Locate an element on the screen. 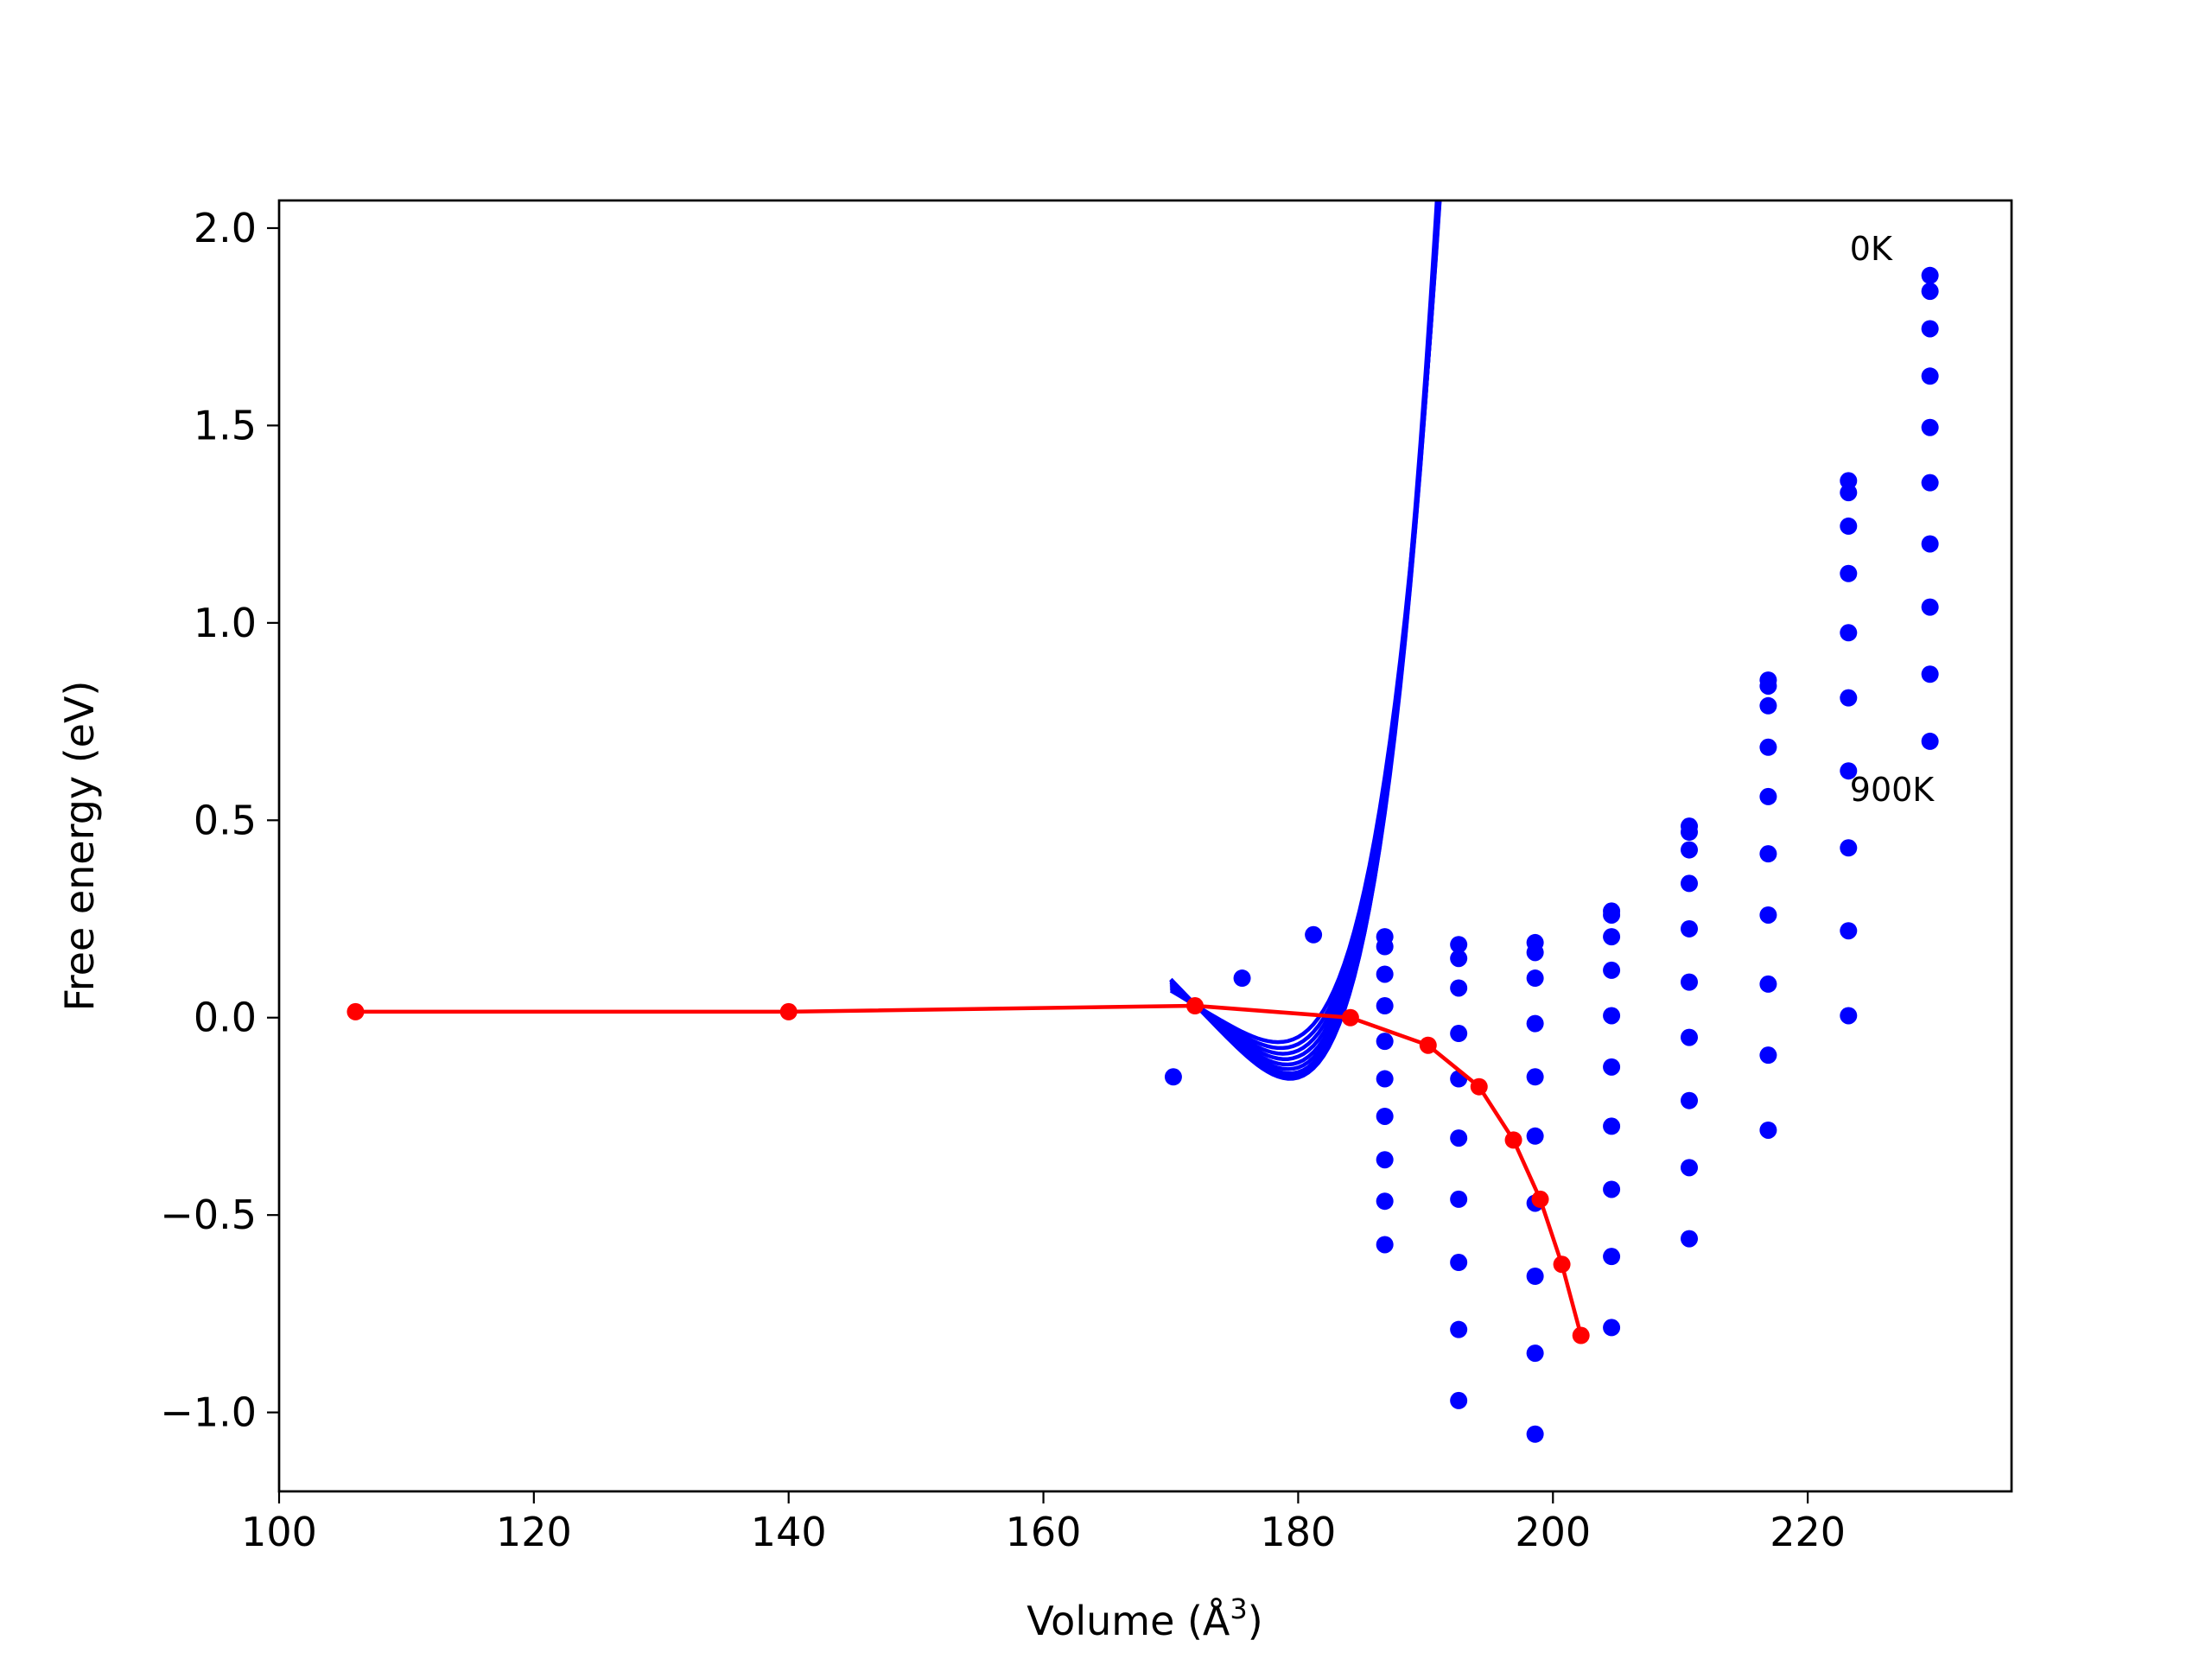 Image resolution: width=2212 pixels, height=1659 pixels. curve-annotations: 0K 900K is located at coordinates (1893, 519).